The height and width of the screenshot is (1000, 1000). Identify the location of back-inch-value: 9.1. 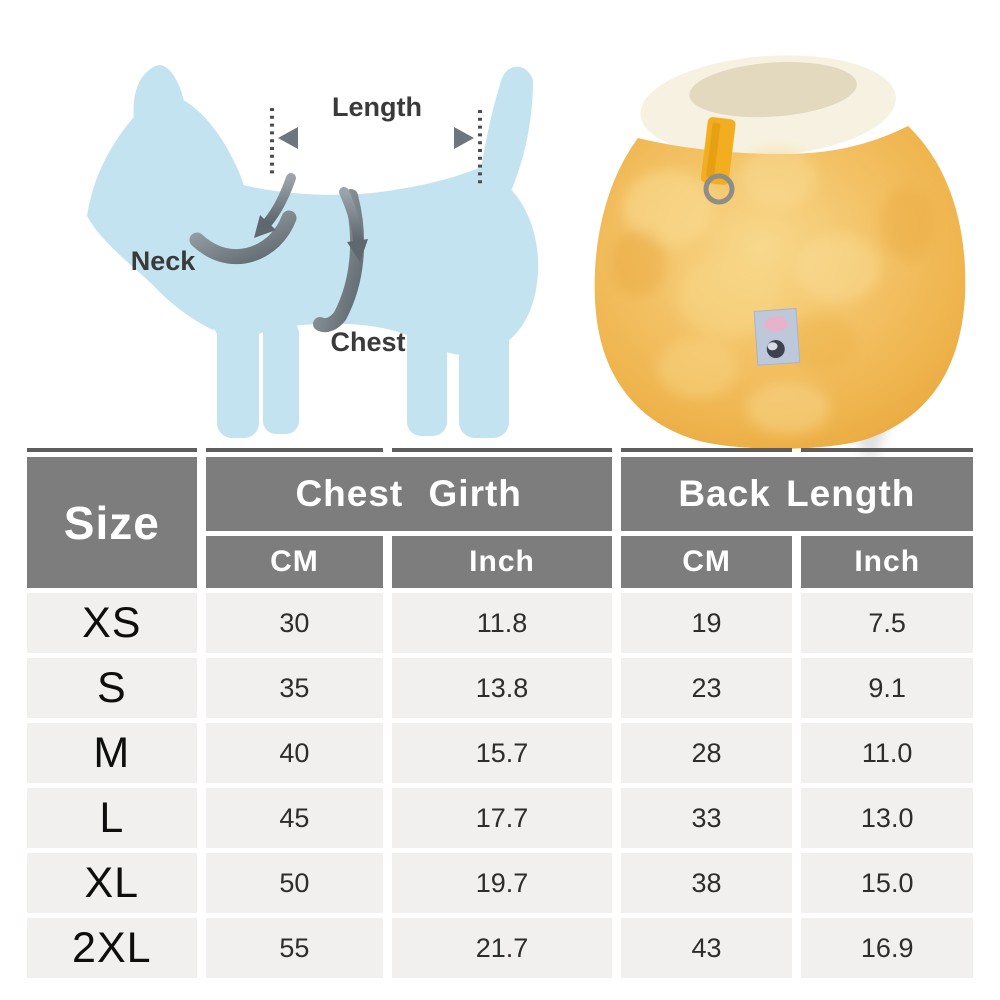
(887, 688).